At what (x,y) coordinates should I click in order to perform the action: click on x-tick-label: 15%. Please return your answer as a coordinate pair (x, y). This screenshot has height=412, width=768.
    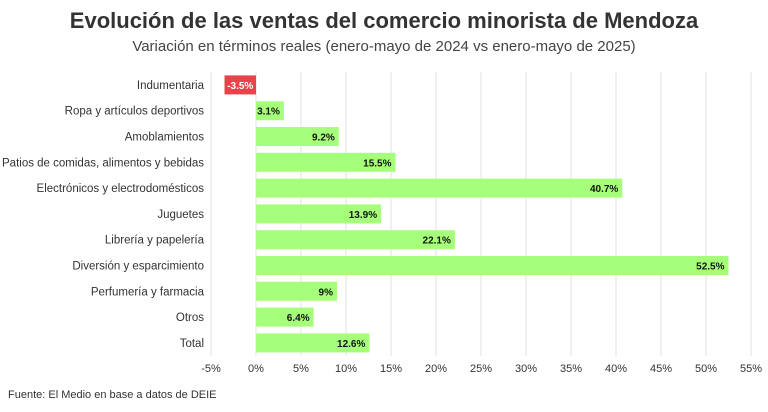
    Looking at the image, I should click on (391, 369).